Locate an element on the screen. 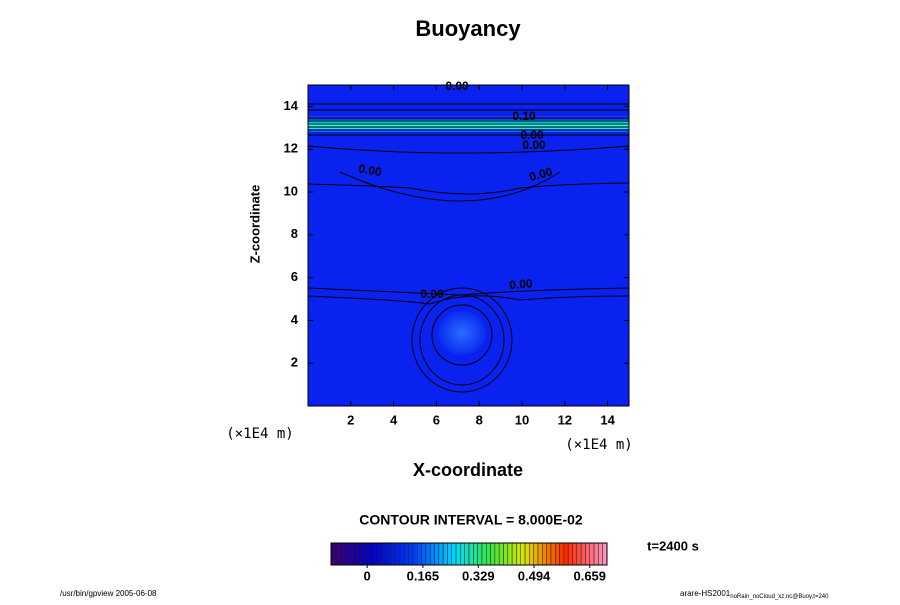  footer-right-sub: noRain_noCloud_xz.nc@Buoy,t=240 is located at coordinates (779, 597).